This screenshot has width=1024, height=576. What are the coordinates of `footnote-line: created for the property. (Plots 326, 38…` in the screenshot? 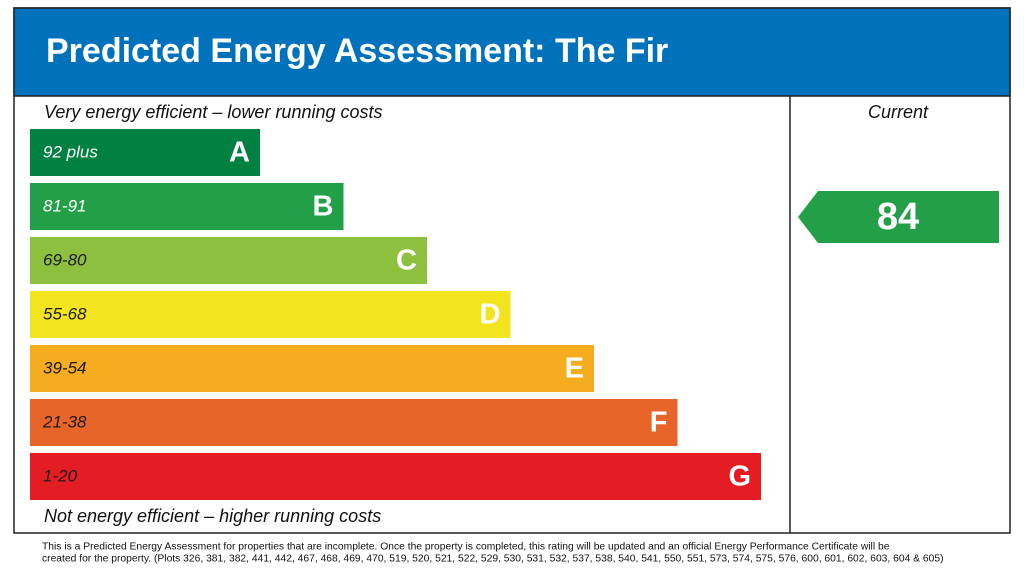 It's located at (493, 559).